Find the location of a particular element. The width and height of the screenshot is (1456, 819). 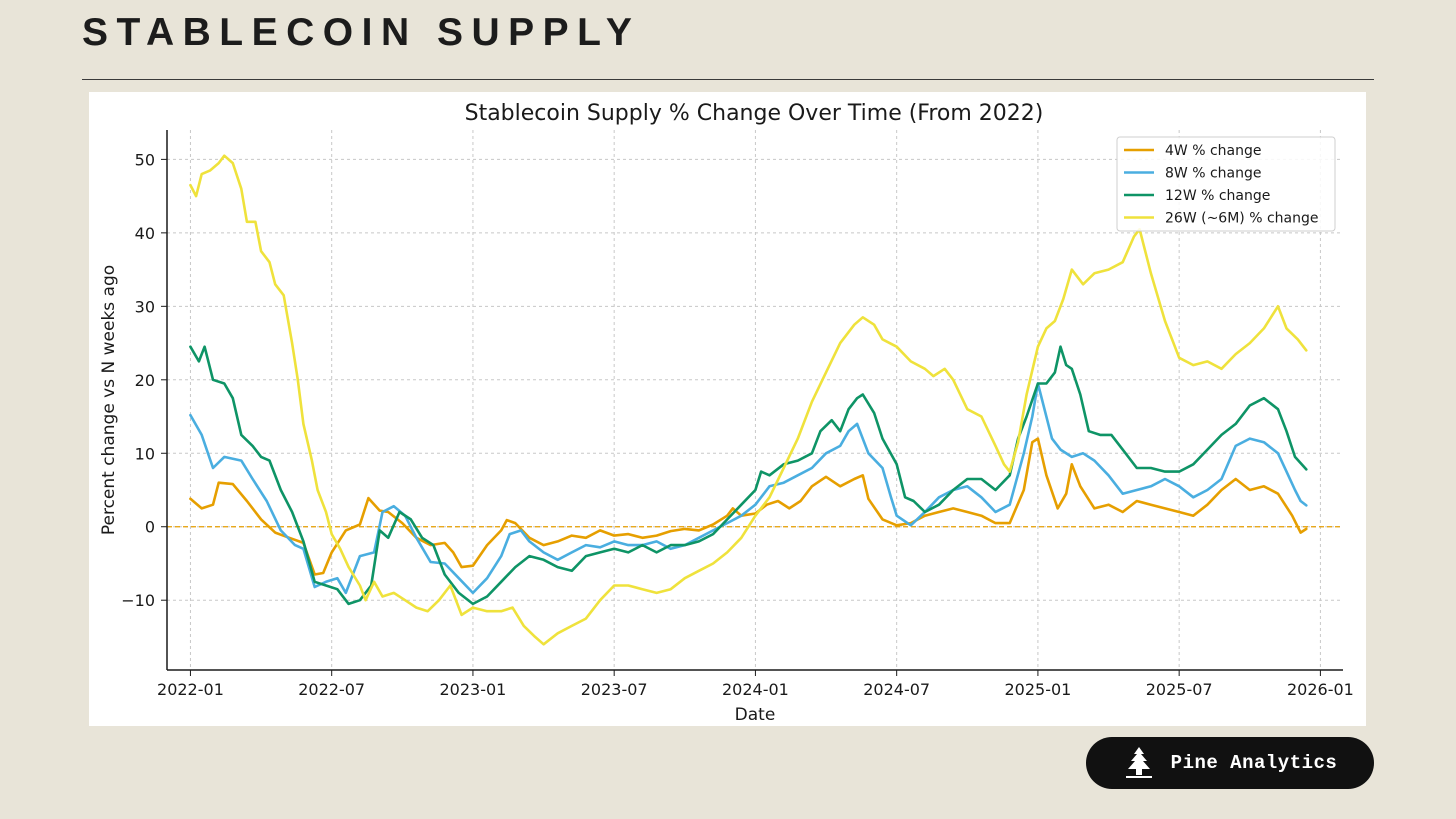

brand-name: Pine Analytics is located at coordinates (1254, 763).